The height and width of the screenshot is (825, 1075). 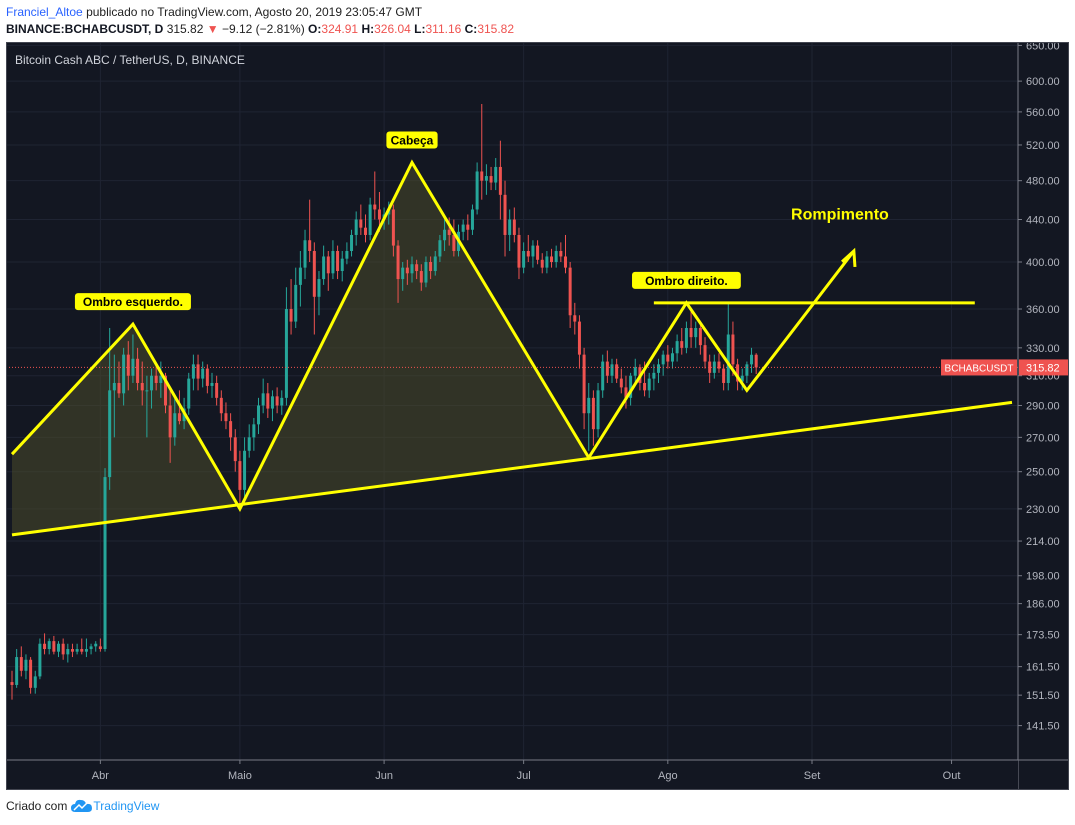 I want to click on y-tick-label: 250.00, so click(x=1043, y=473).